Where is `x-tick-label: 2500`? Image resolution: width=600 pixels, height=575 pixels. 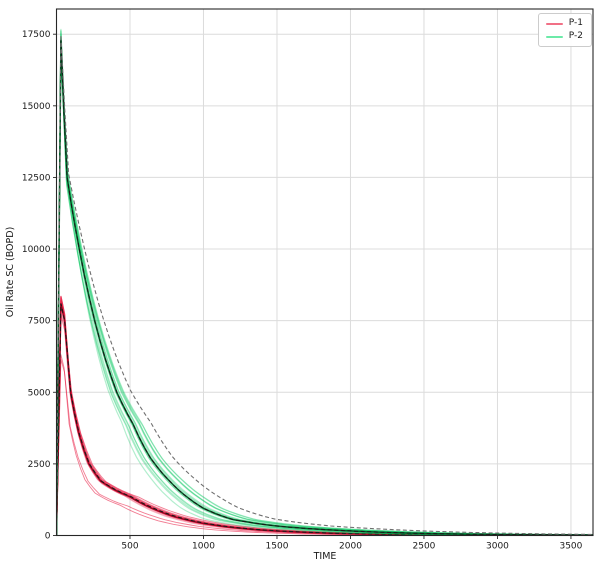 x-tick-label: 2500 is located at coordinates (424, 547).